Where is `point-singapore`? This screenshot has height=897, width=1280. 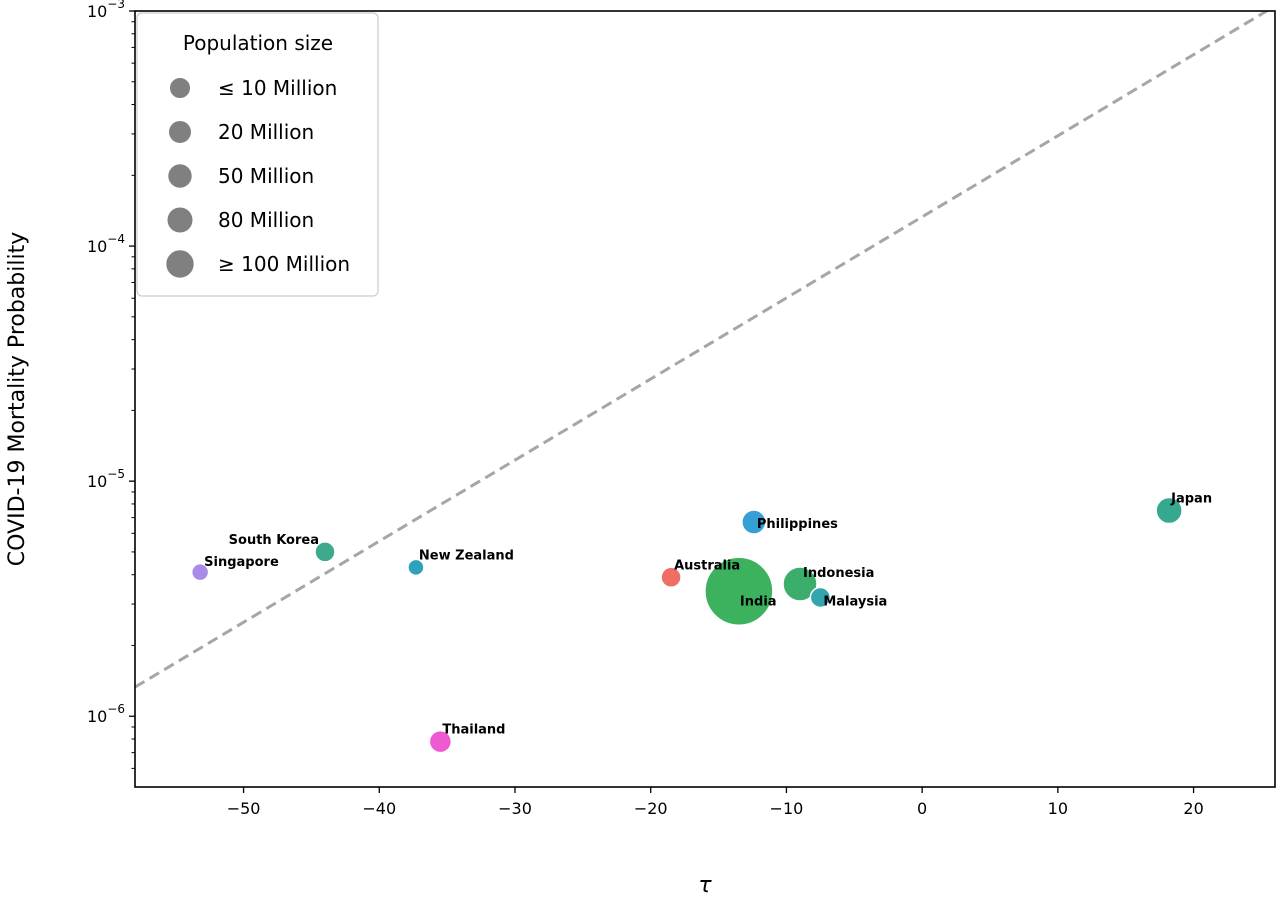
point-singapore is located at coordinates (200, 572).